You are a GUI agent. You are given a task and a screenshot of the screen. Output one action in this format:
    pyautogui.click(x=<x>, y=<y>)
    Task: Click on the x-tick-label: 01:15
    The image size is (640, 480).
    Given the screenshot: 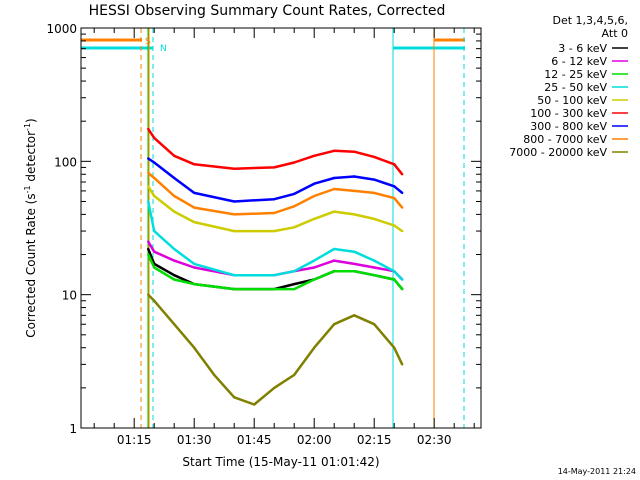 What is the action you would take?
    pyautogui.click(x=134, y=440)
    